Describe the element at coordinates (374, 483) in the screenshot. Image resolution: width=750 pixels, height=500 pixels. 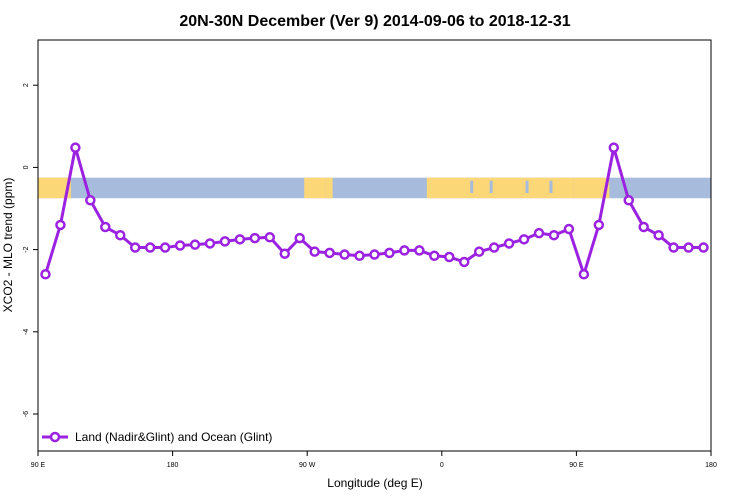
I see `x-axis-label: Longitude (deg E)` at that location.